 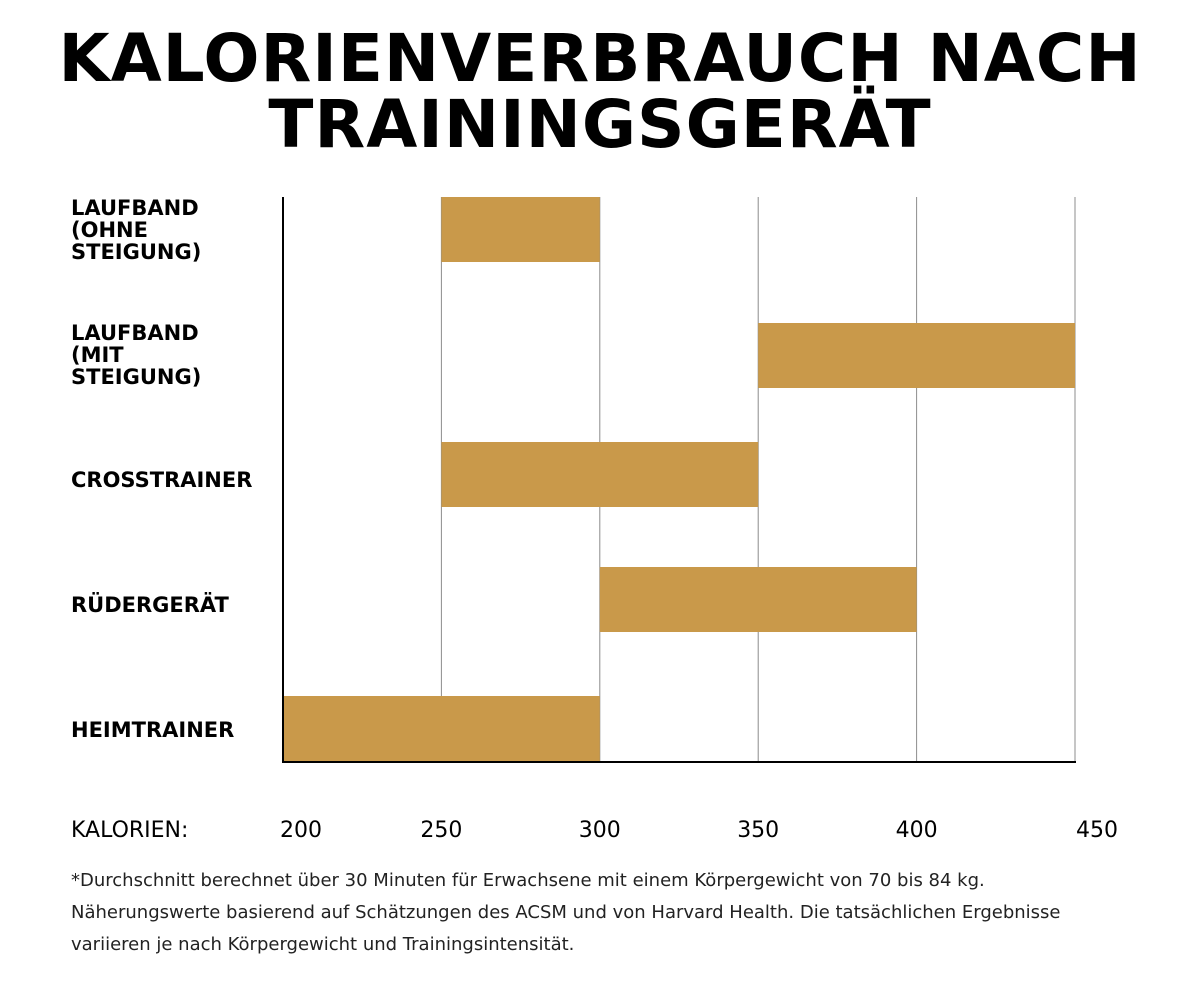 What do you see at coordinates (150, 605) in the screenshot?
I see `row-label: RÜDERGERÄT` at bounding box center [150, 605].